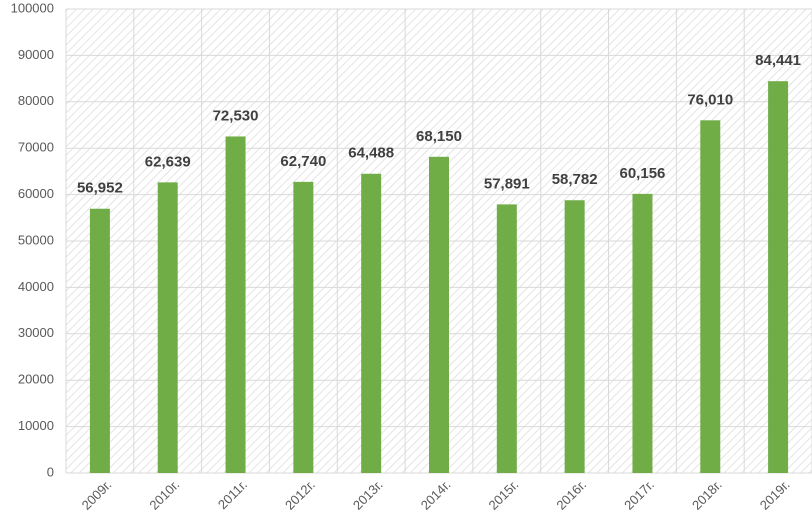 This screenshot has height=513, width=812. Describe the element at coordinates (36, 147) in the screenshot. I see `y-tick-label: 70000` at that location.